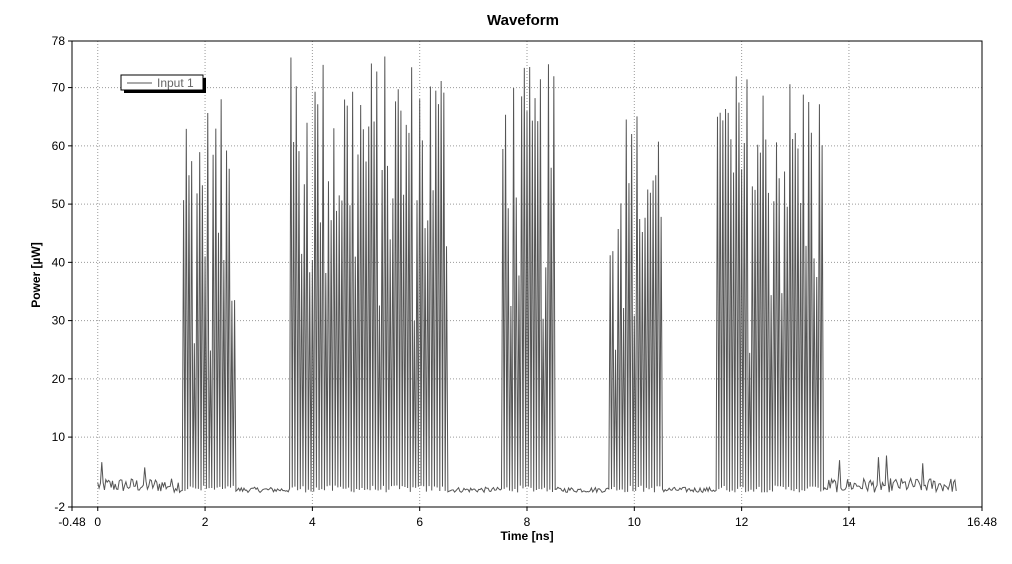 The width and height of the screenshot is (1012, 564). What do you see at coordinates (59, 204) in the screenshot?
I see `y-tick-label: 50` at bounding box center [59, 204].